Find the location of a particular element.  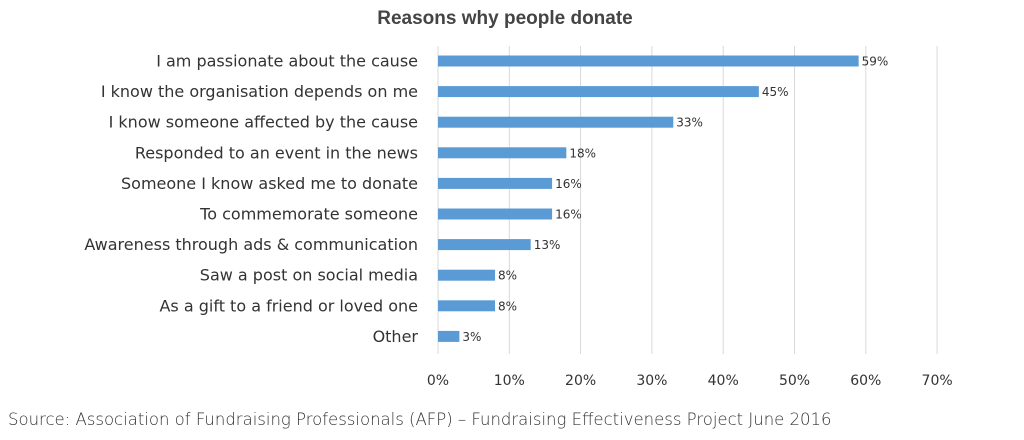

category-label: Other is located at coordinates (396, 336).